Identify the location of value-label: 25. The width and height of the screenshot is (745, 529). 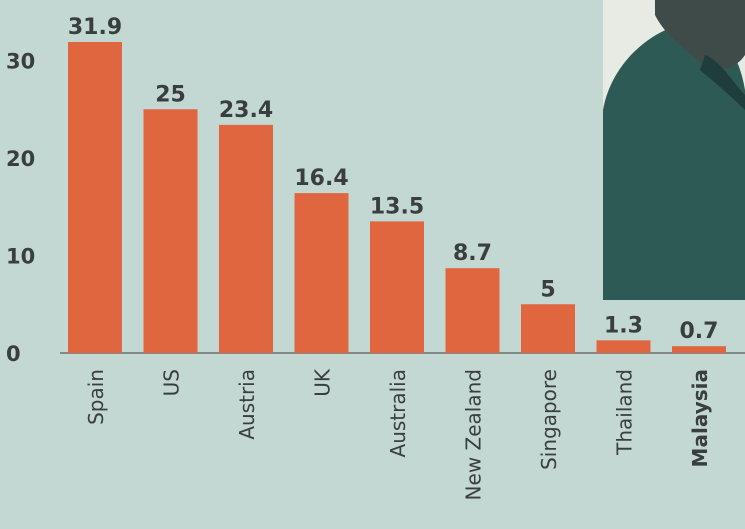
(170, 94).